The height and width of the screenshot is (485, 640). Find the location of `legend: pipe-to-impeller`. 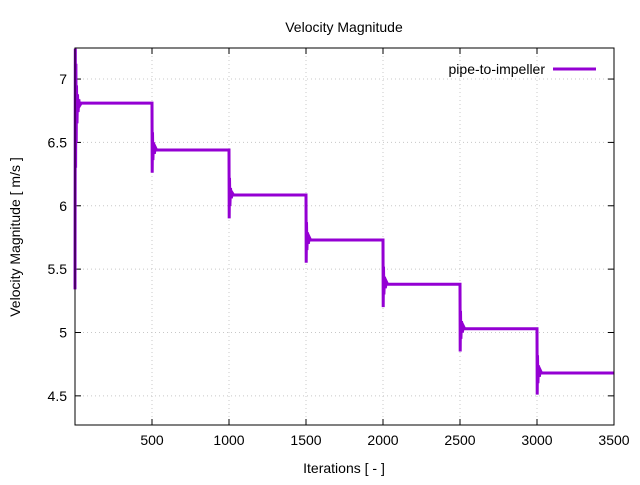

legend: pipe-to-impeller is located at coordinates (522, 69).